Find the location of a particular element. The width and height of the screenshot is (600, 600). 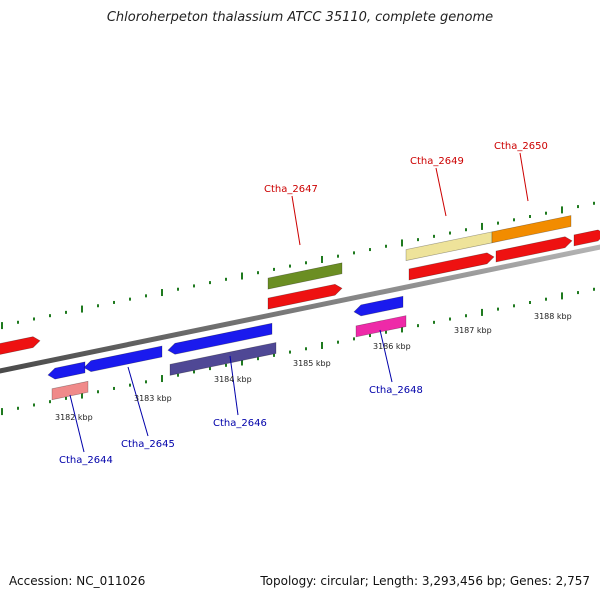

gene-arrow-red-right is located at coordinates (586, 238).